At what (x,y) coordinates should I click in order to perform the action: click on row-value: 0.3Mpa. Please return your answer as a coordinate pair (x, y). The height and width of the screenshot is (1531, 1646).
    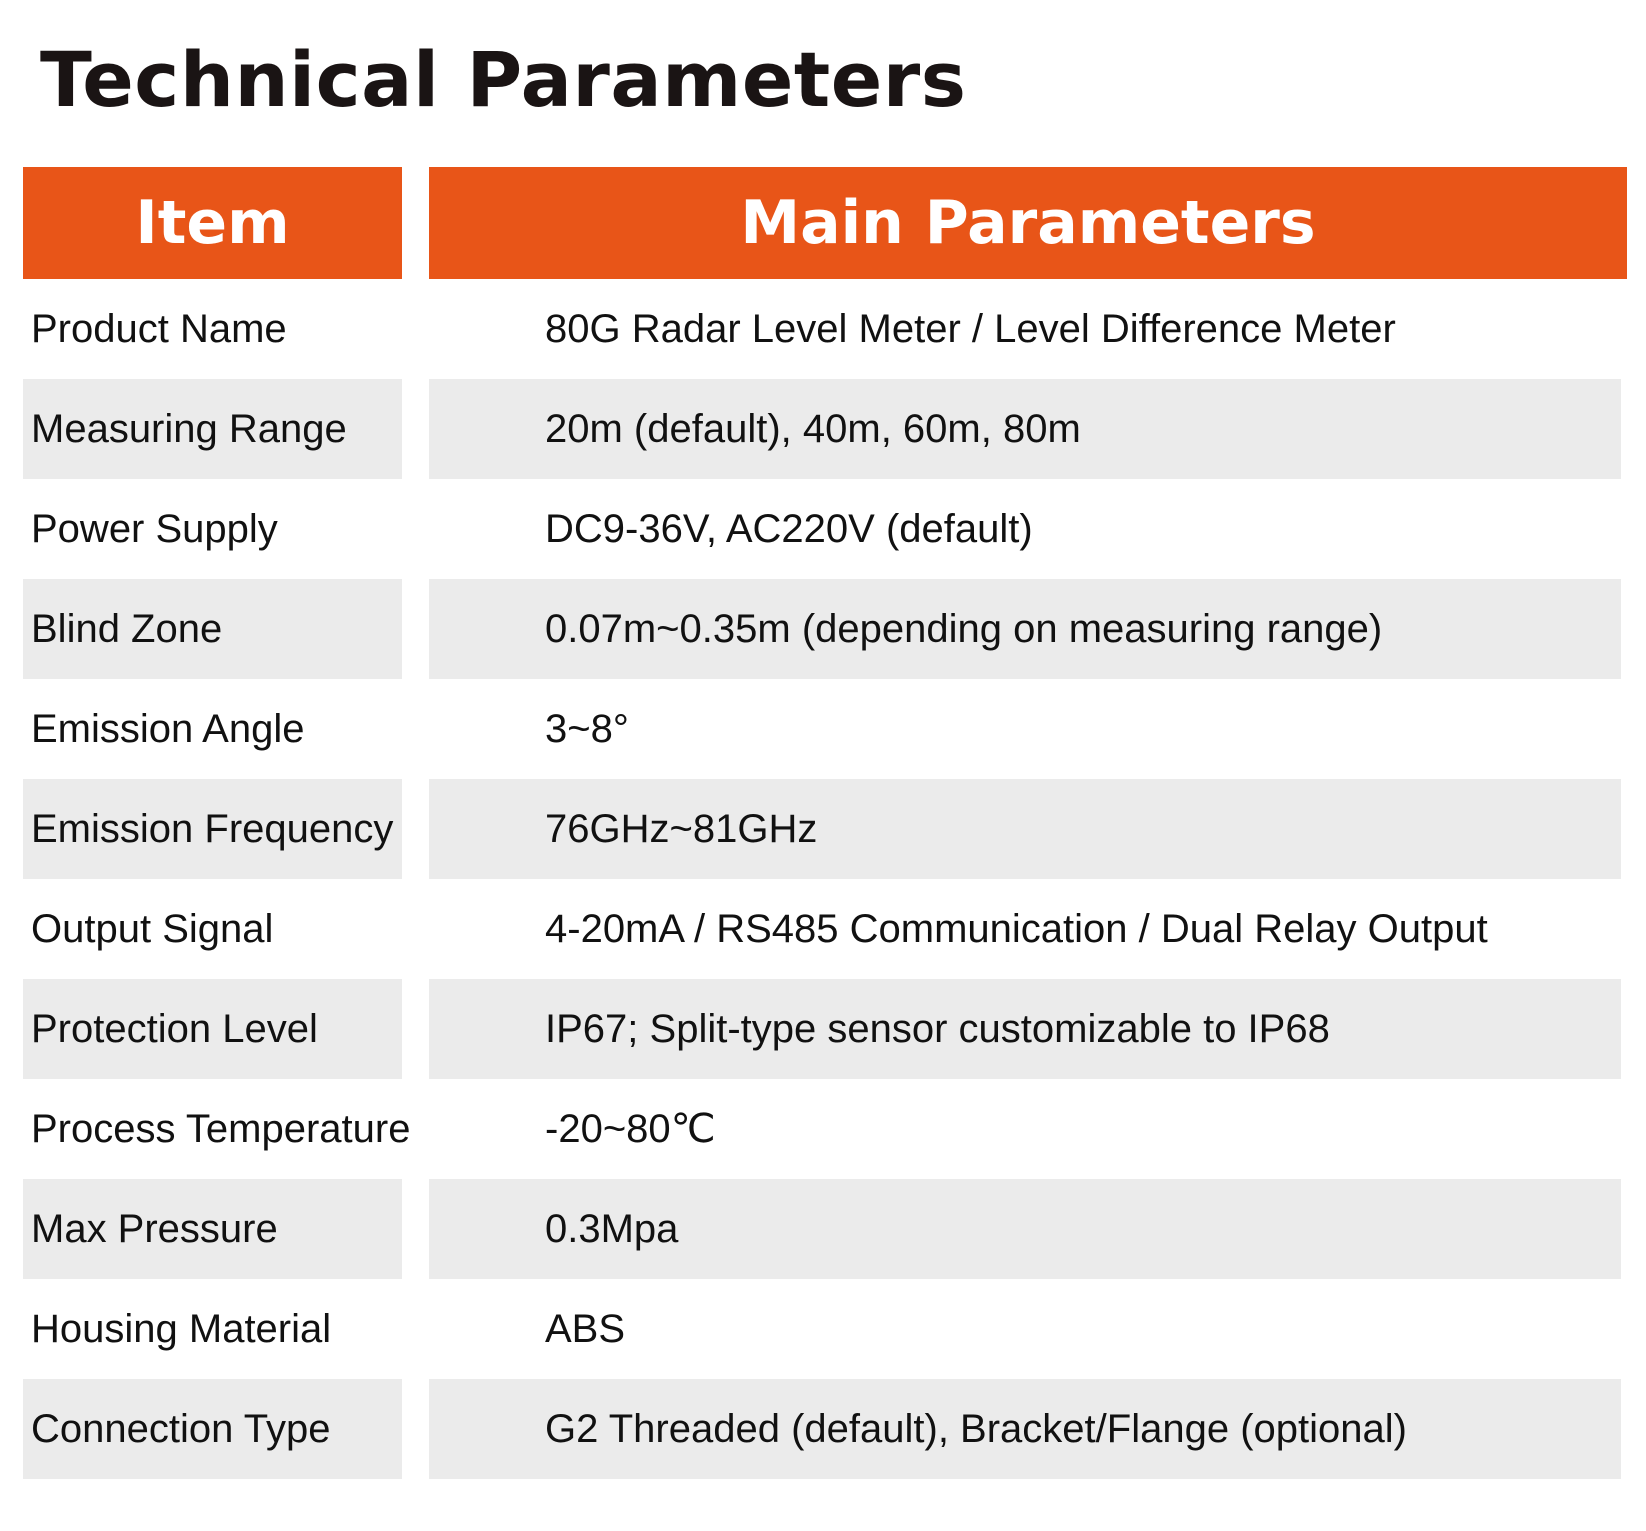
    Looking at the image, I should click on (1025, 1229).